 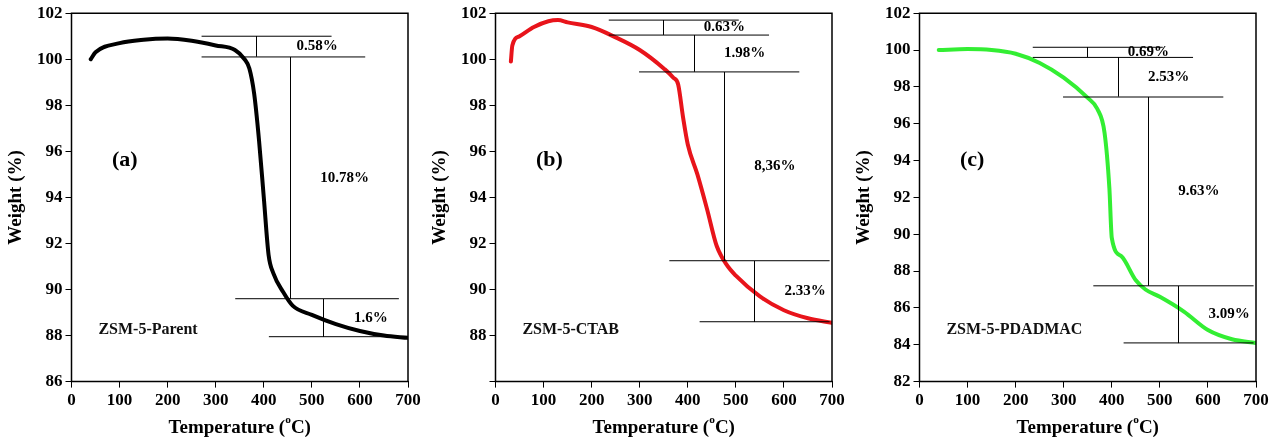 What do you see at coordinates (1199, 190) in the screenshot?
I see `annotation: 9.63%` at bounding box center [1199, 190].